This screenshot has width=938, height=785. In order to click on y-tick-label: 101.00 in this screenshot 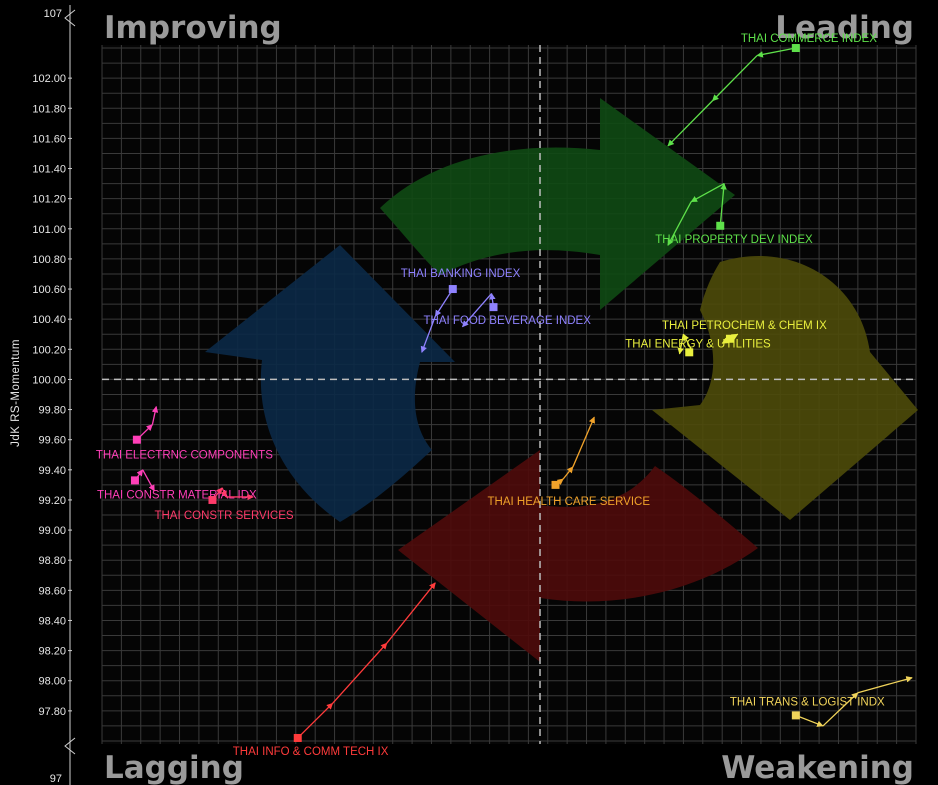, I will do `click(49, 230)`.